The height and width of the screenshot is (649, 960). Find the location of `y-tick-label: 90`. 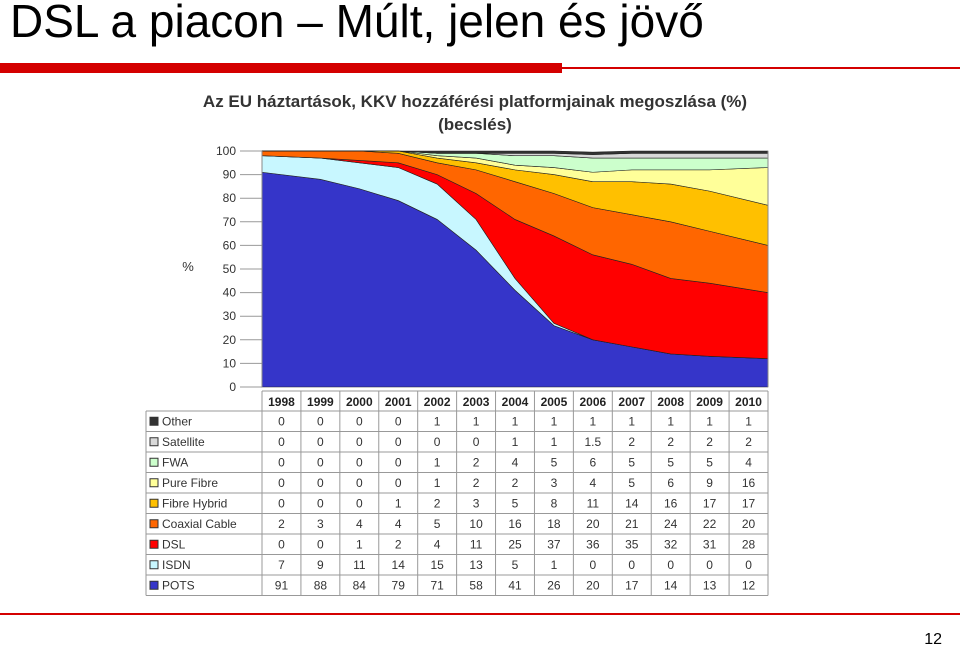

y-tick-label: 90 is located at coordinates (230, 175).